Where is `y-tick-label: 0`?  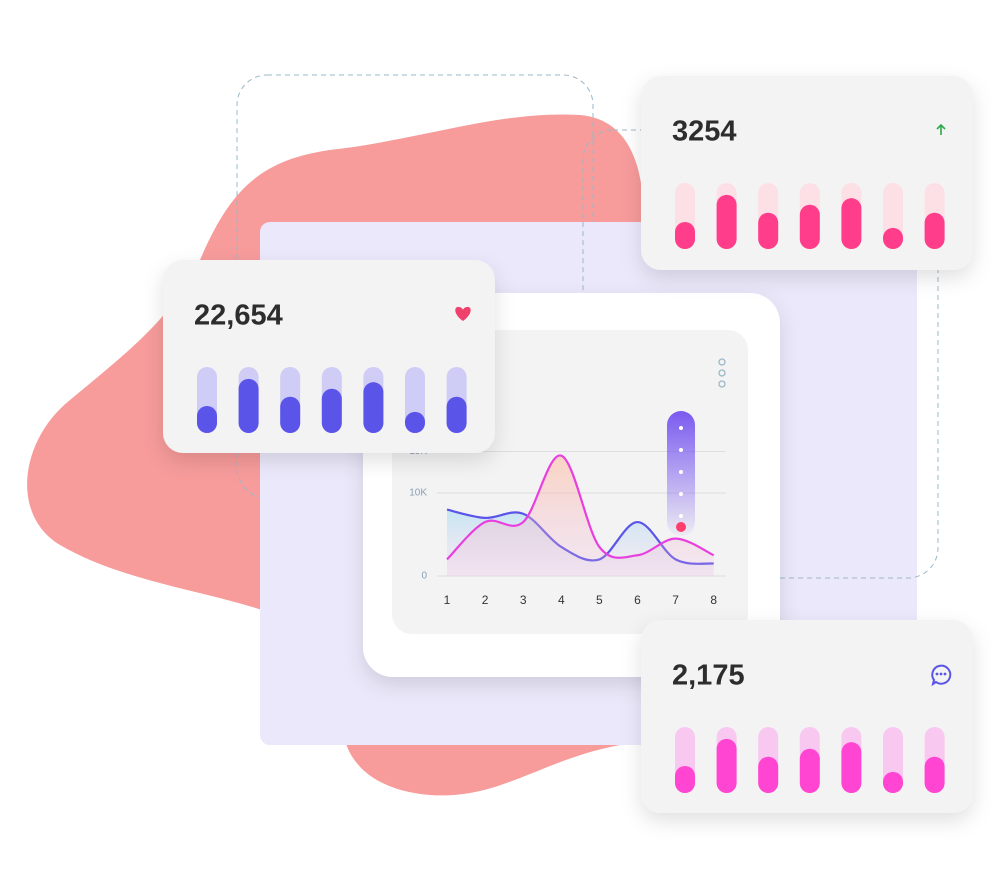
y-tick-label: 0 is located at coordinates (424, 576).